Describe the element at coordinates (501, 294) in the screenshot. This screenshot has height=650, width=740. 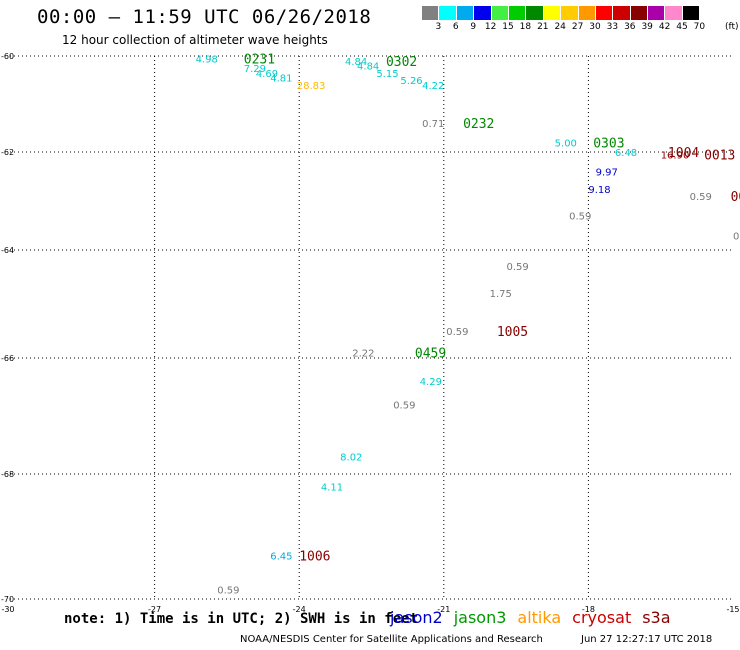
I see `wave-height-value: 1.75` at that location.